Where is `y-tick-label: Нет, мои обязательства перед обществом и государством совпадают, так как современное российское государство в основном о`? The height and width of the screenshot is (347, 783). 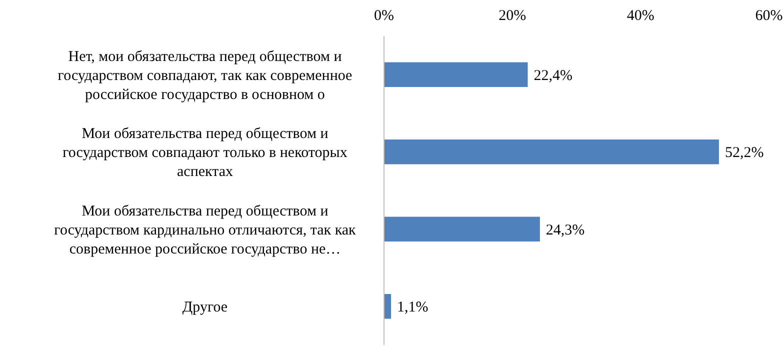
y-tick-label: Нет, мои обязательства перед обществом и государством совпадают, так как современное российское государство в основном о is located at coordinates (205, 75).